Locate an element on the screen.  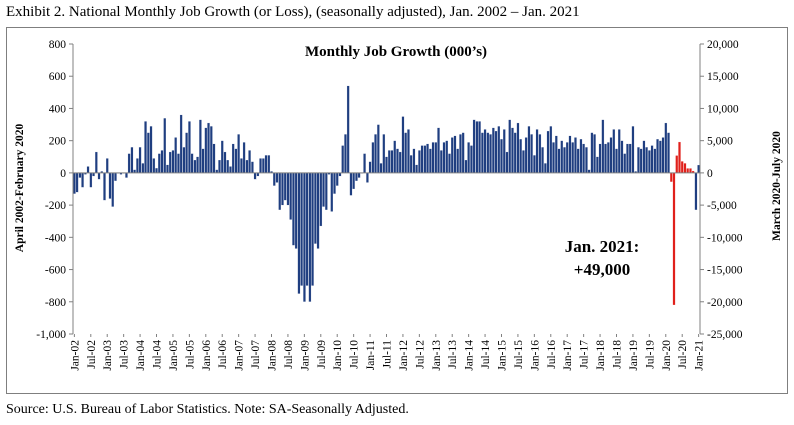
x-tick-label: Jan-18 is located at coordinates (601, 355).